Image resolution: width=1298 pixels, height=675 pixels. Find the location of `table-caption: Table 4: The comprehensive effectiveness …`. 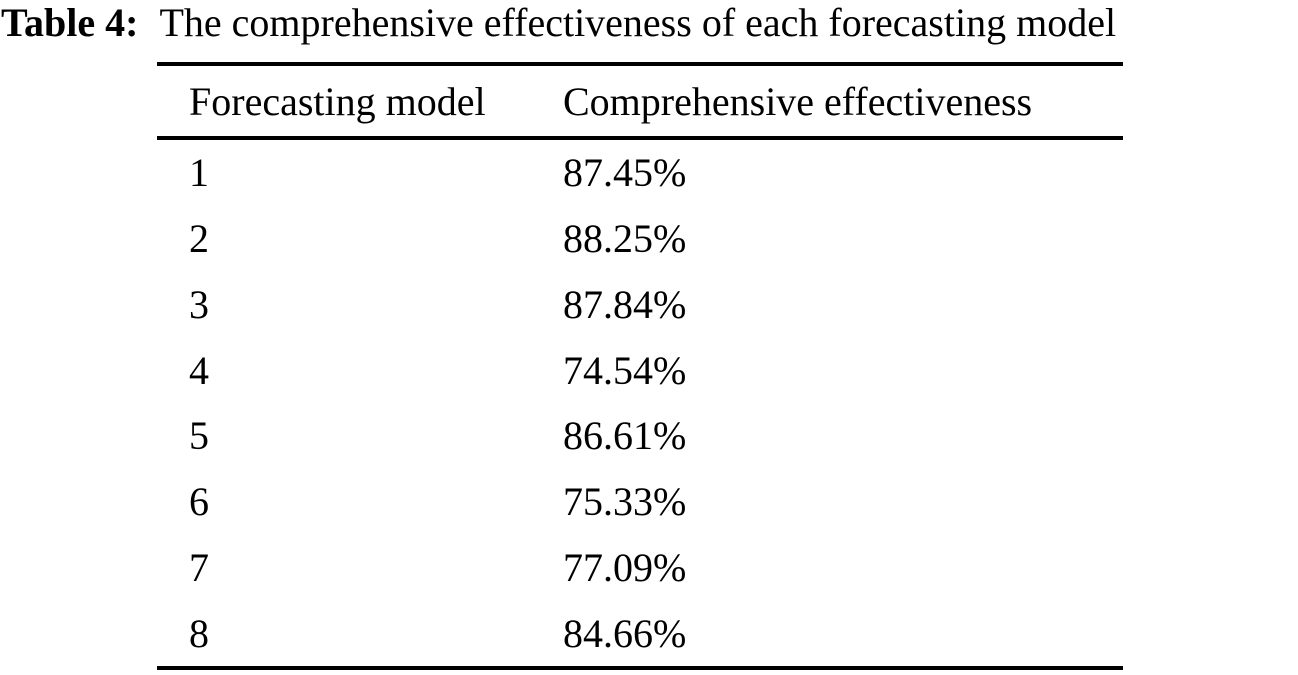

table-caption: Table 4: The comprehensive effectiveness … is located at coordinates (558, 23).